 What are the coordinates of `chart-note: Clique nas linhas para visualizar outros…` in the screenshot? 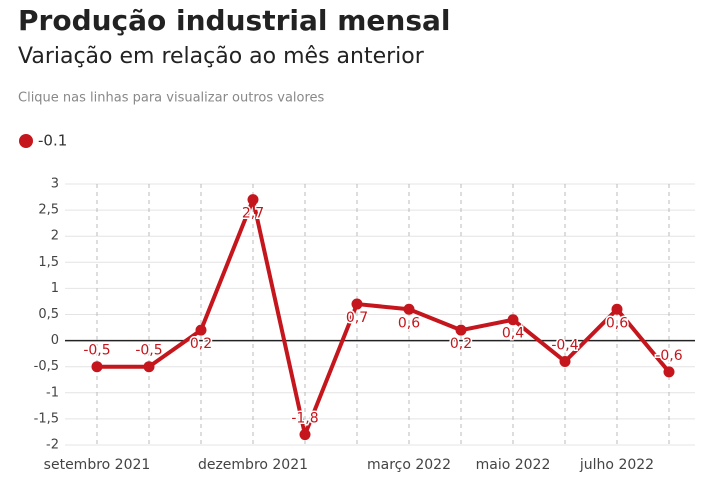 It's located at (171, 98).